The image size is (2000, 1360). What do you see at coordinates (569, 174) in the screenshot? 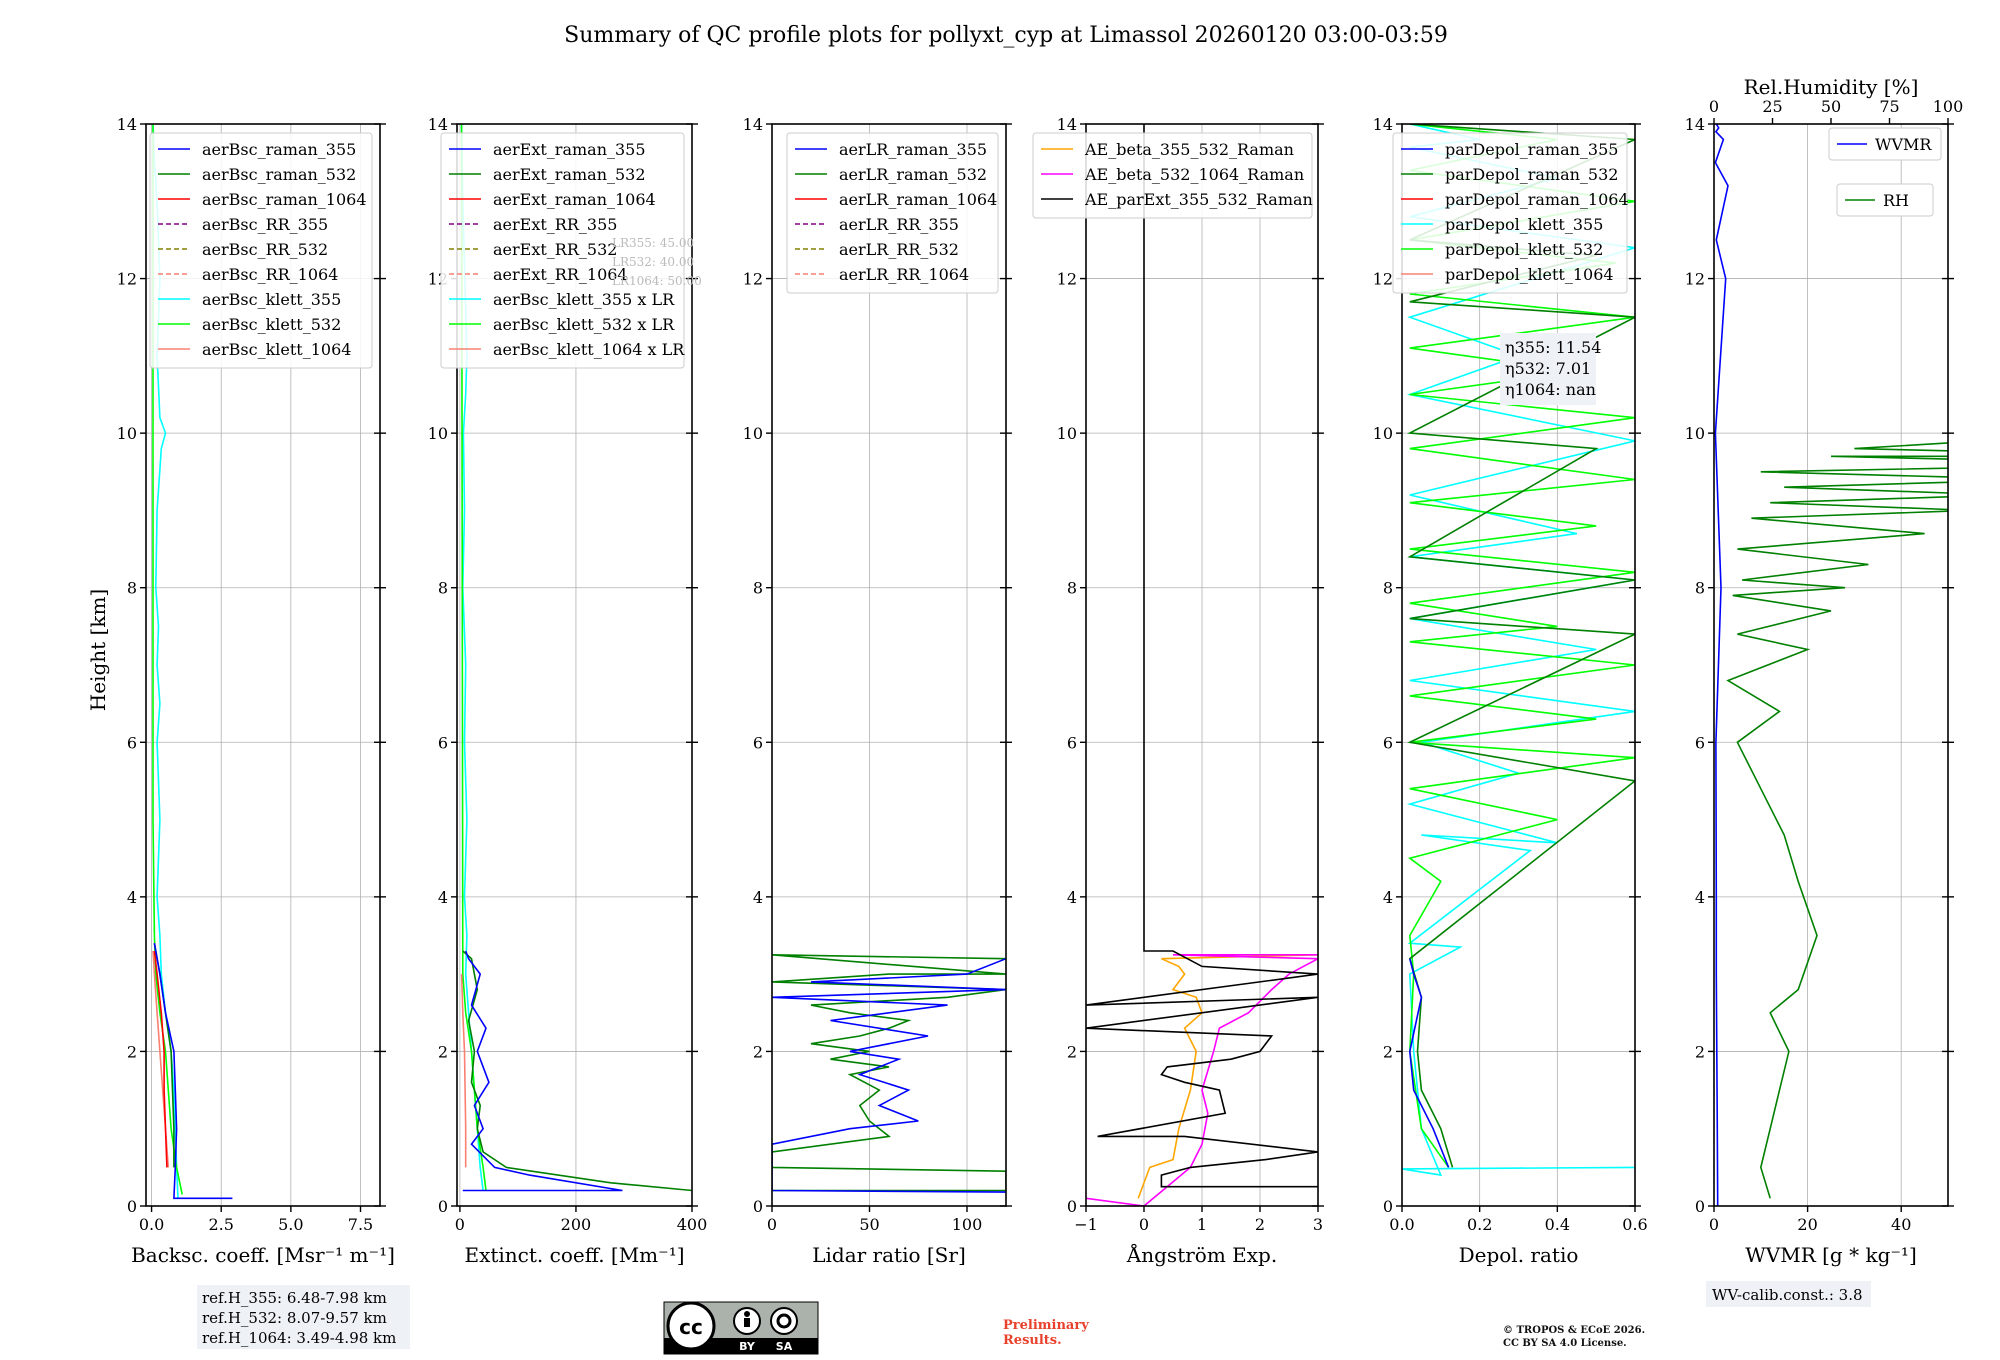
I see `legend-label: aerExt_raman_532` at bounding box center [569, 174].